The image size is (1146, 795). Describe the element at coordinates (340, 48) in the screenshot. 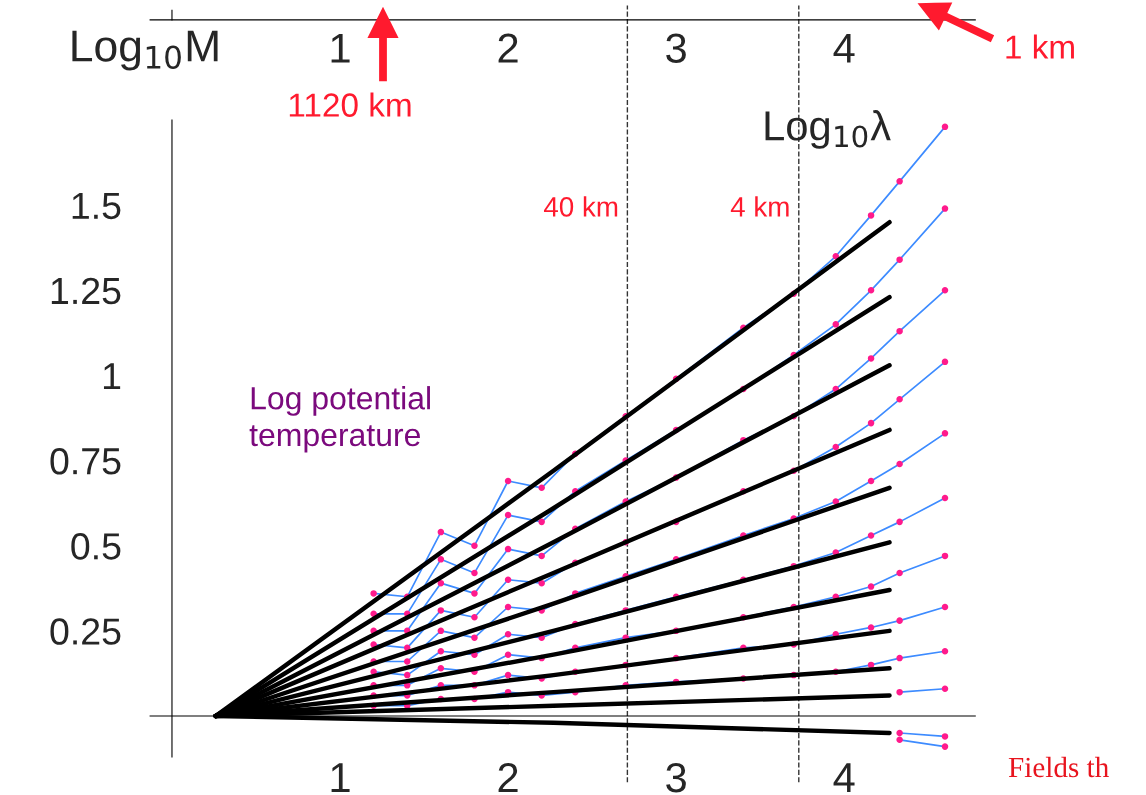

I see `x2-tick-label: 1` at that location.